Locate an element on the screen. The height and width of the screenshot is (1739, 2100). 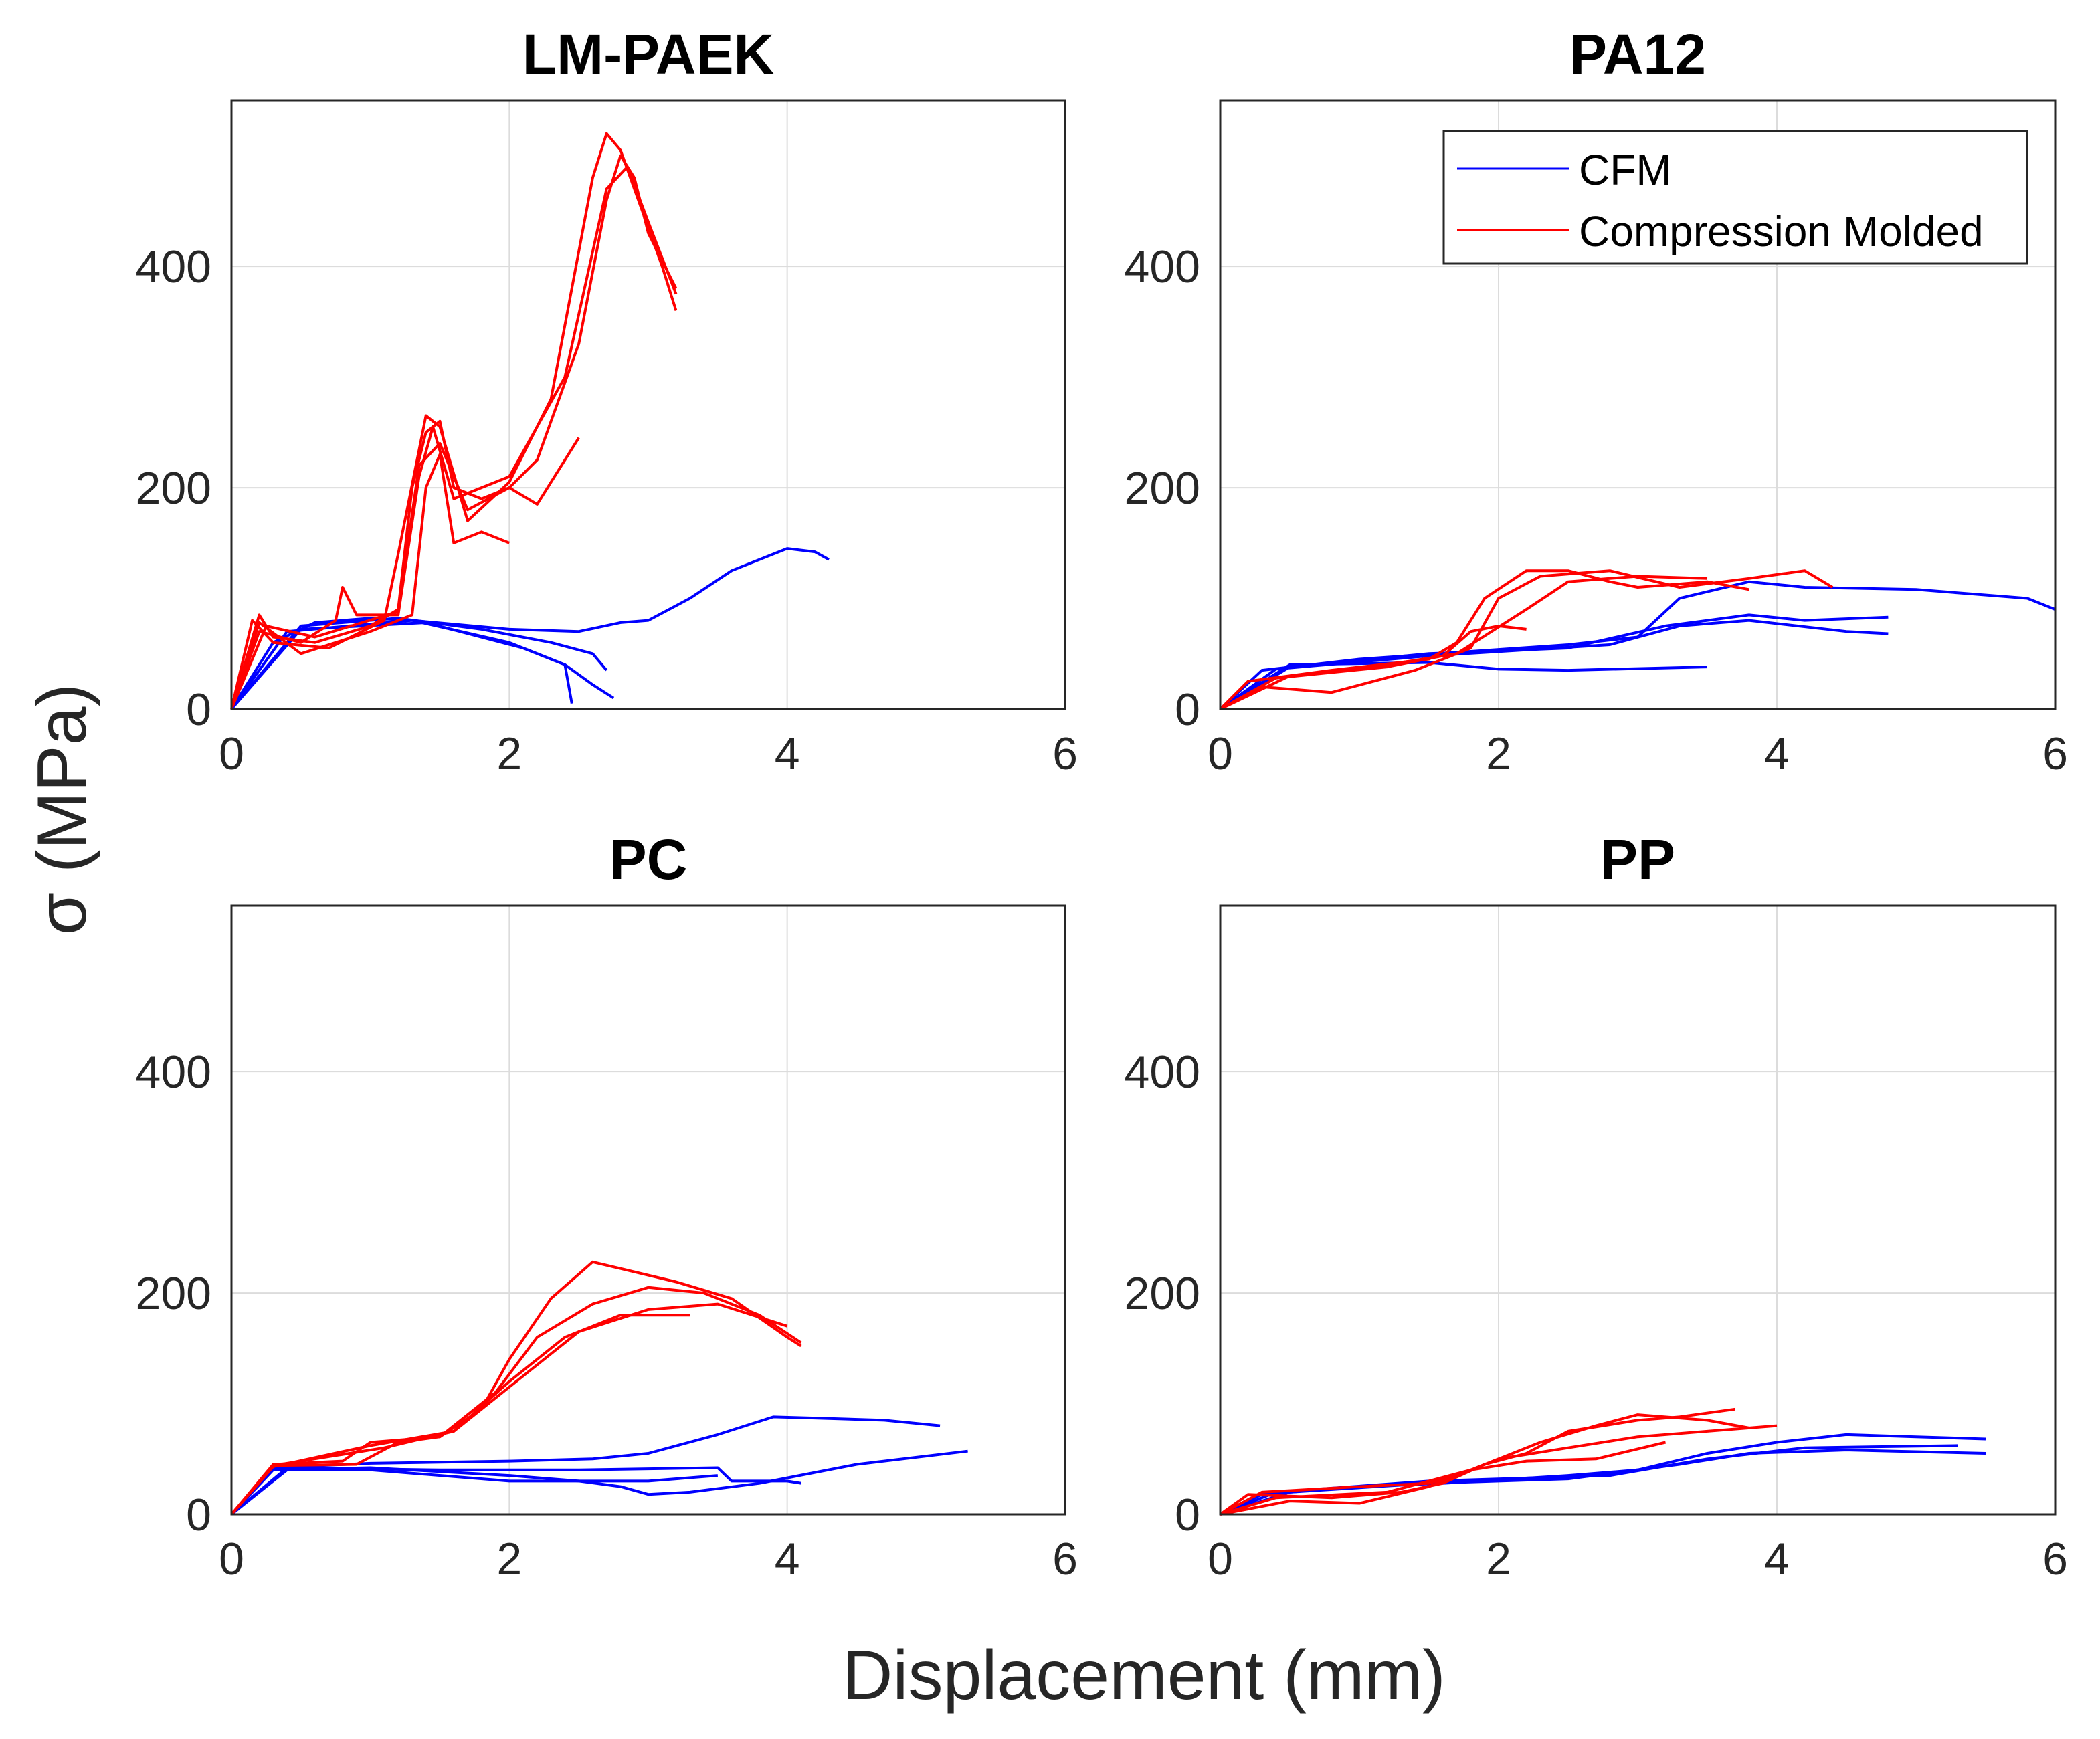
legend-label-compression-molded: Compression Molded is located at coordinates (1781, 231).